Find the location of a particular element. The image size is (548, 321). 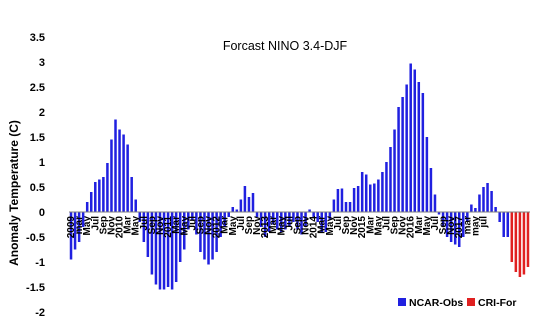

x-tick-label: 2009 is located at coordinates (71, 227).